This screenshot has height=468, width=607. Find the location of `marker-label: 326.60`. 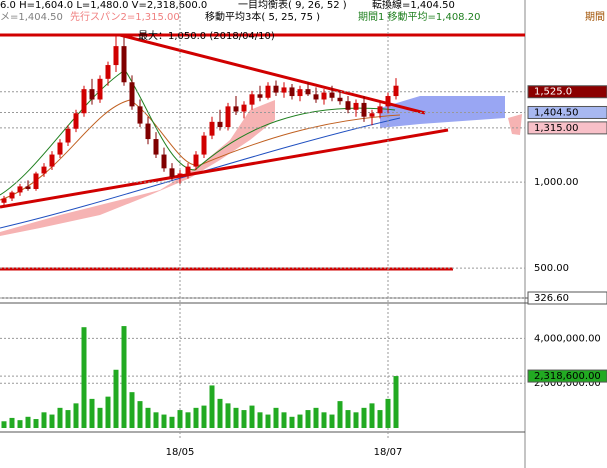

marker-label: 326.60 is located at coordinates (551, 298).